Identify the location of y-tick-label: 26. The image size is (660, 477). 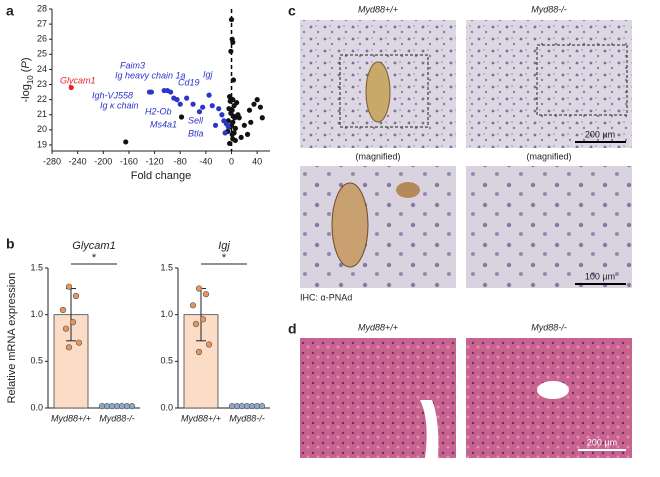
(42, 39).